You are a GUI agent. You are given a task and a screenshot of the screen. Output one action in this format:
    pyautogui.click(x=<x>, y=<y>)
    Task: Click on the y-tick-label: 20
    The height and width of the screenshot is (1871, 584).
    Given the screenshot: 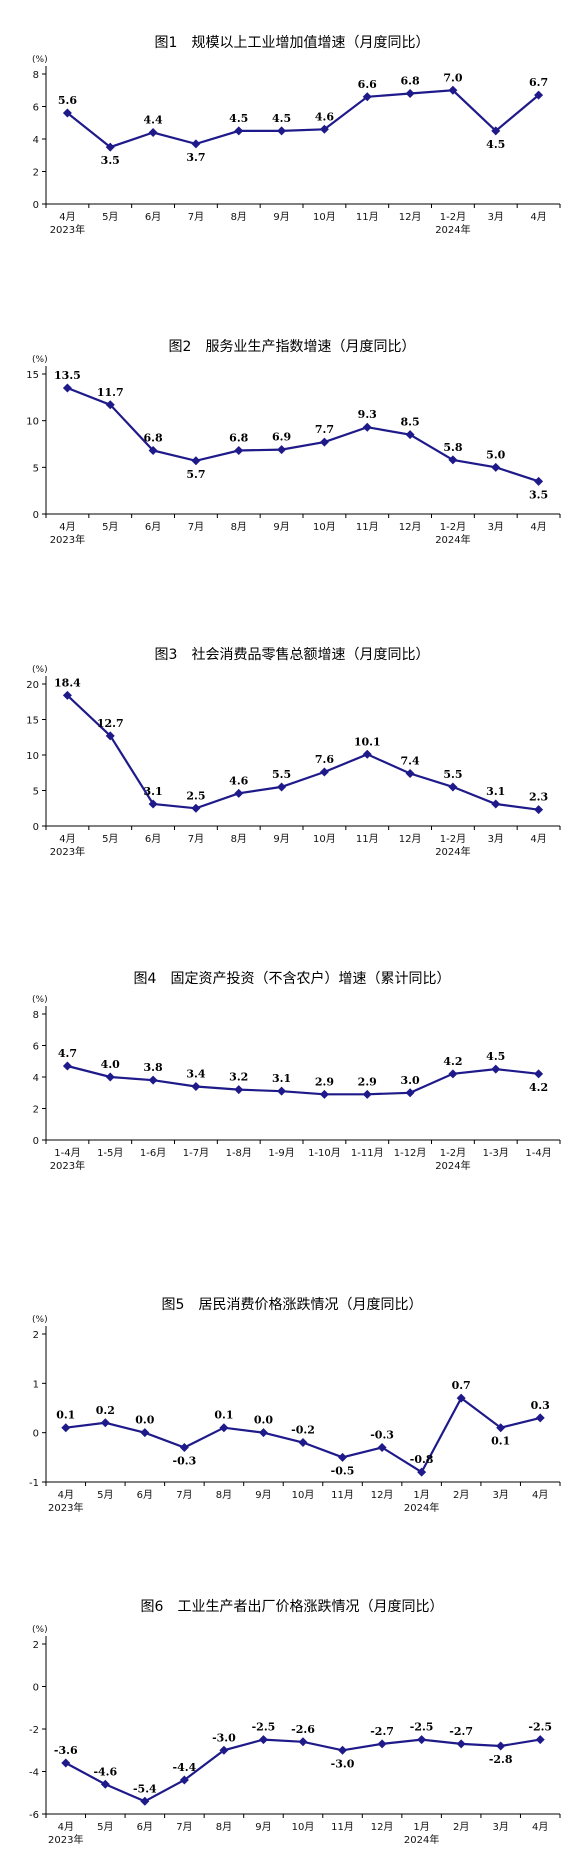 What is the action you would take?
    pyautogui.click(x=32, y=685)
    